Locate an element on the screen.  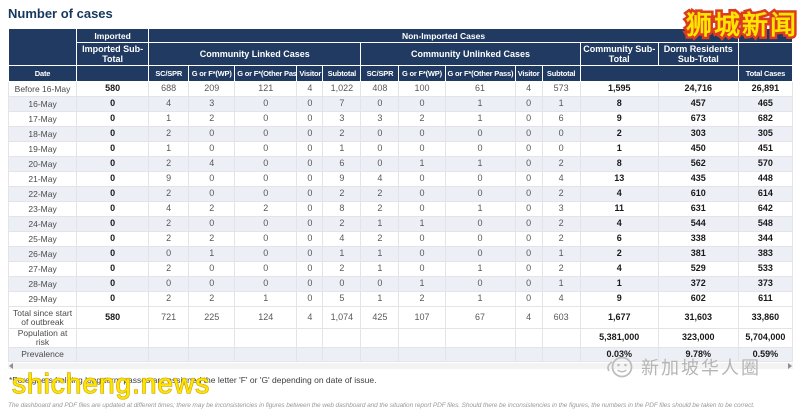
cell: 465 is located at coordinates (765, 104).